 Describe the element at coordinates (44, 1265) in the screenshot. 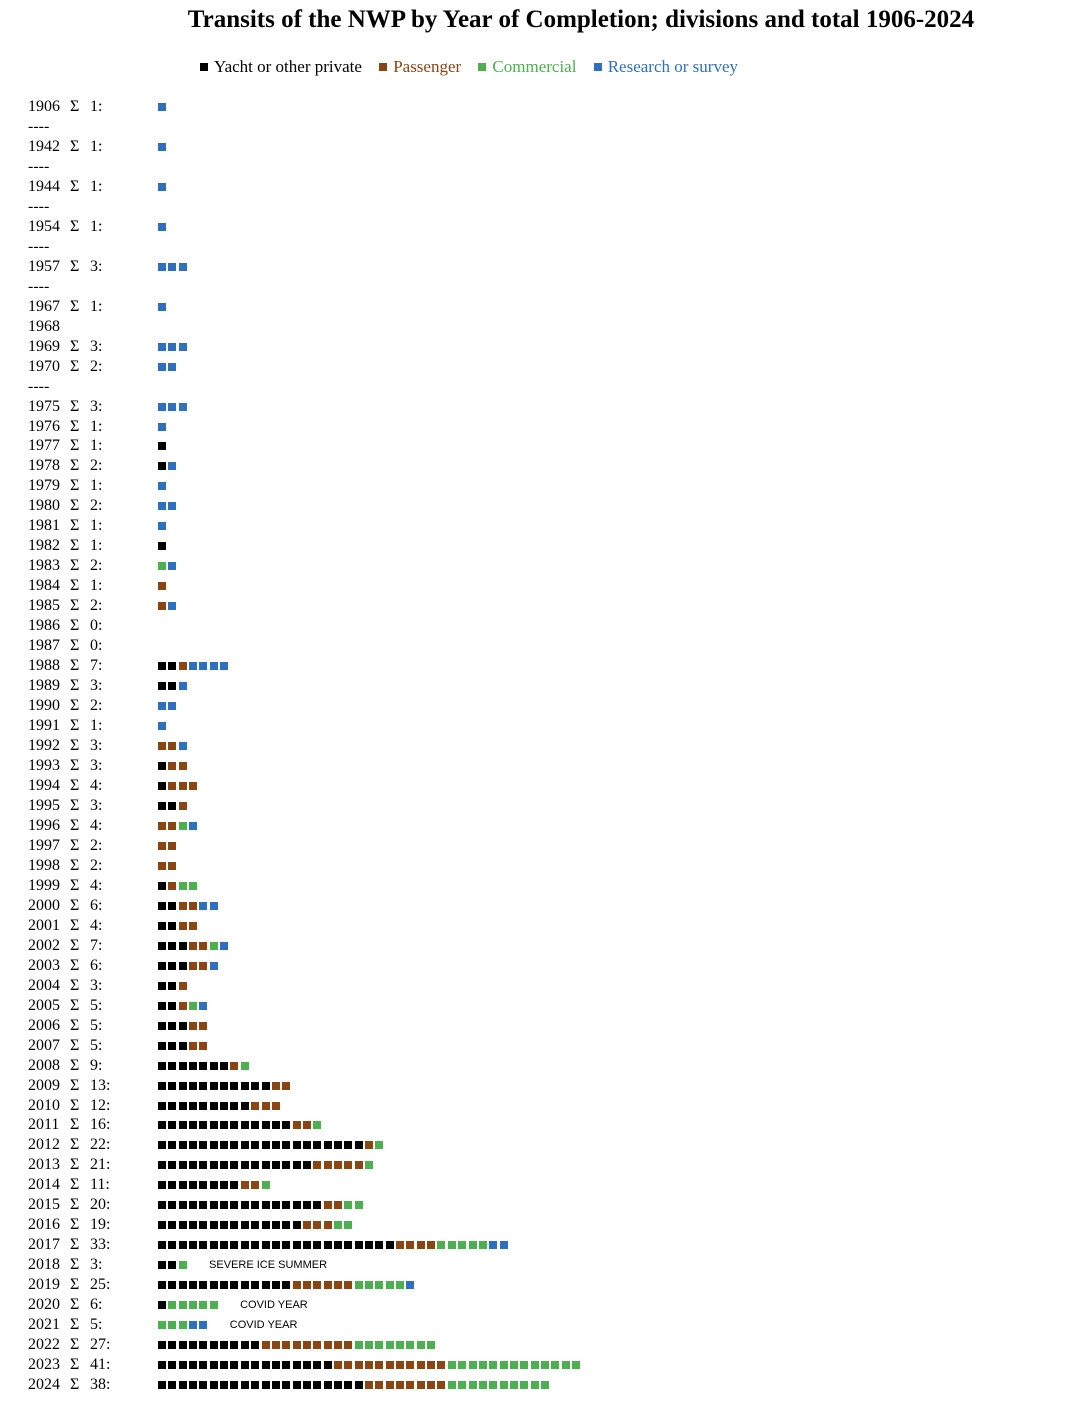

I see `year-tick-label: 2018` at that location.